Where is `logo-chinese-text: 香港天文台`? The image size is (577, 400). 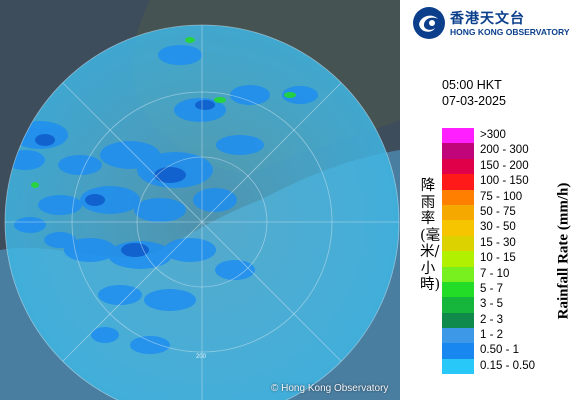
logo-chinese-text: 香港天文台 is located at coordinates (487, 19).